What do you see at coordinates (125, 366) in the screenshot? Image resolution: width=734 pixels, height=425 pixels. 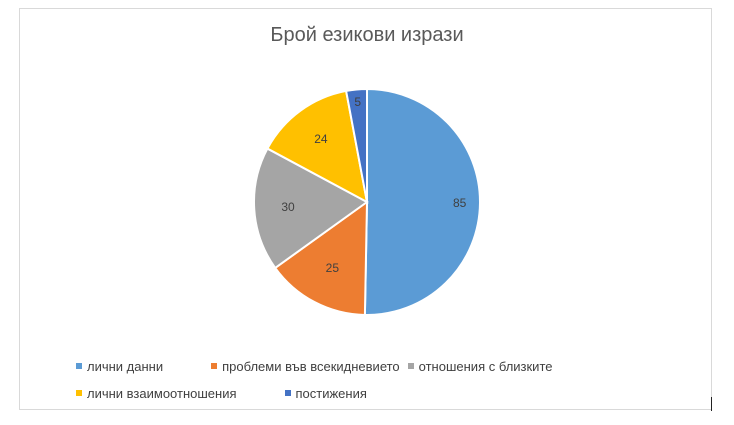 I see `legend-label: лични данни` at bounding box center [125, 366].